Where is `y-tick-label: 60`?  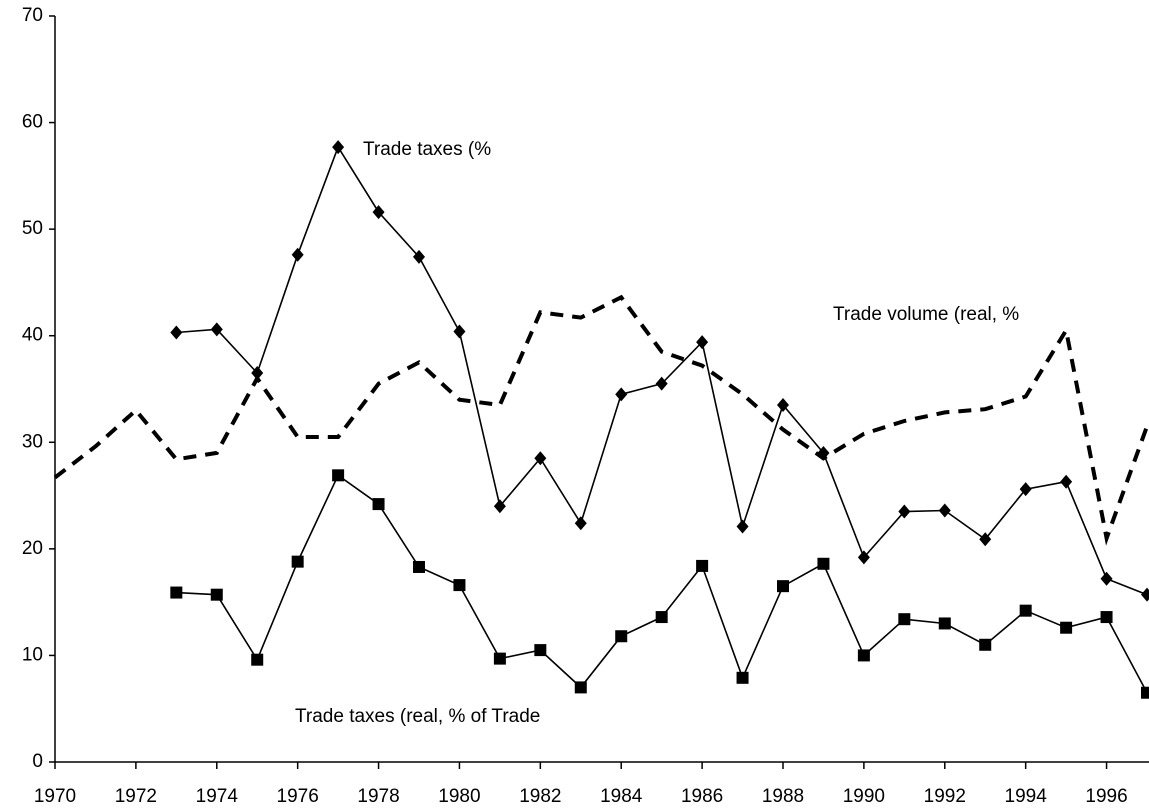 y-tick-label: 60 is located at coordinates (32, 122).